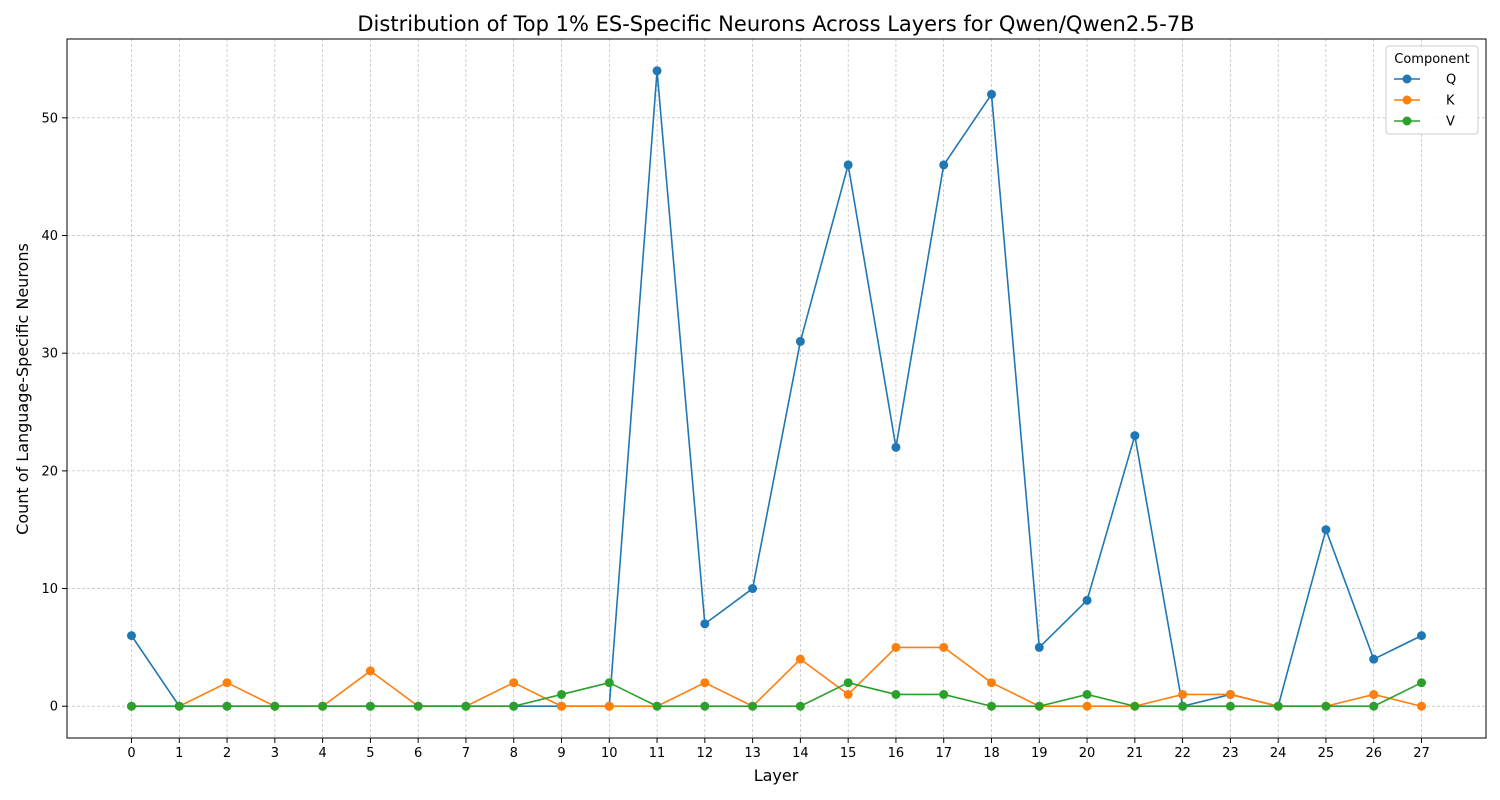 The width and height of the screenshot is (1500, 800). I want to click on x-tick-label: 15, so click(848, 753).